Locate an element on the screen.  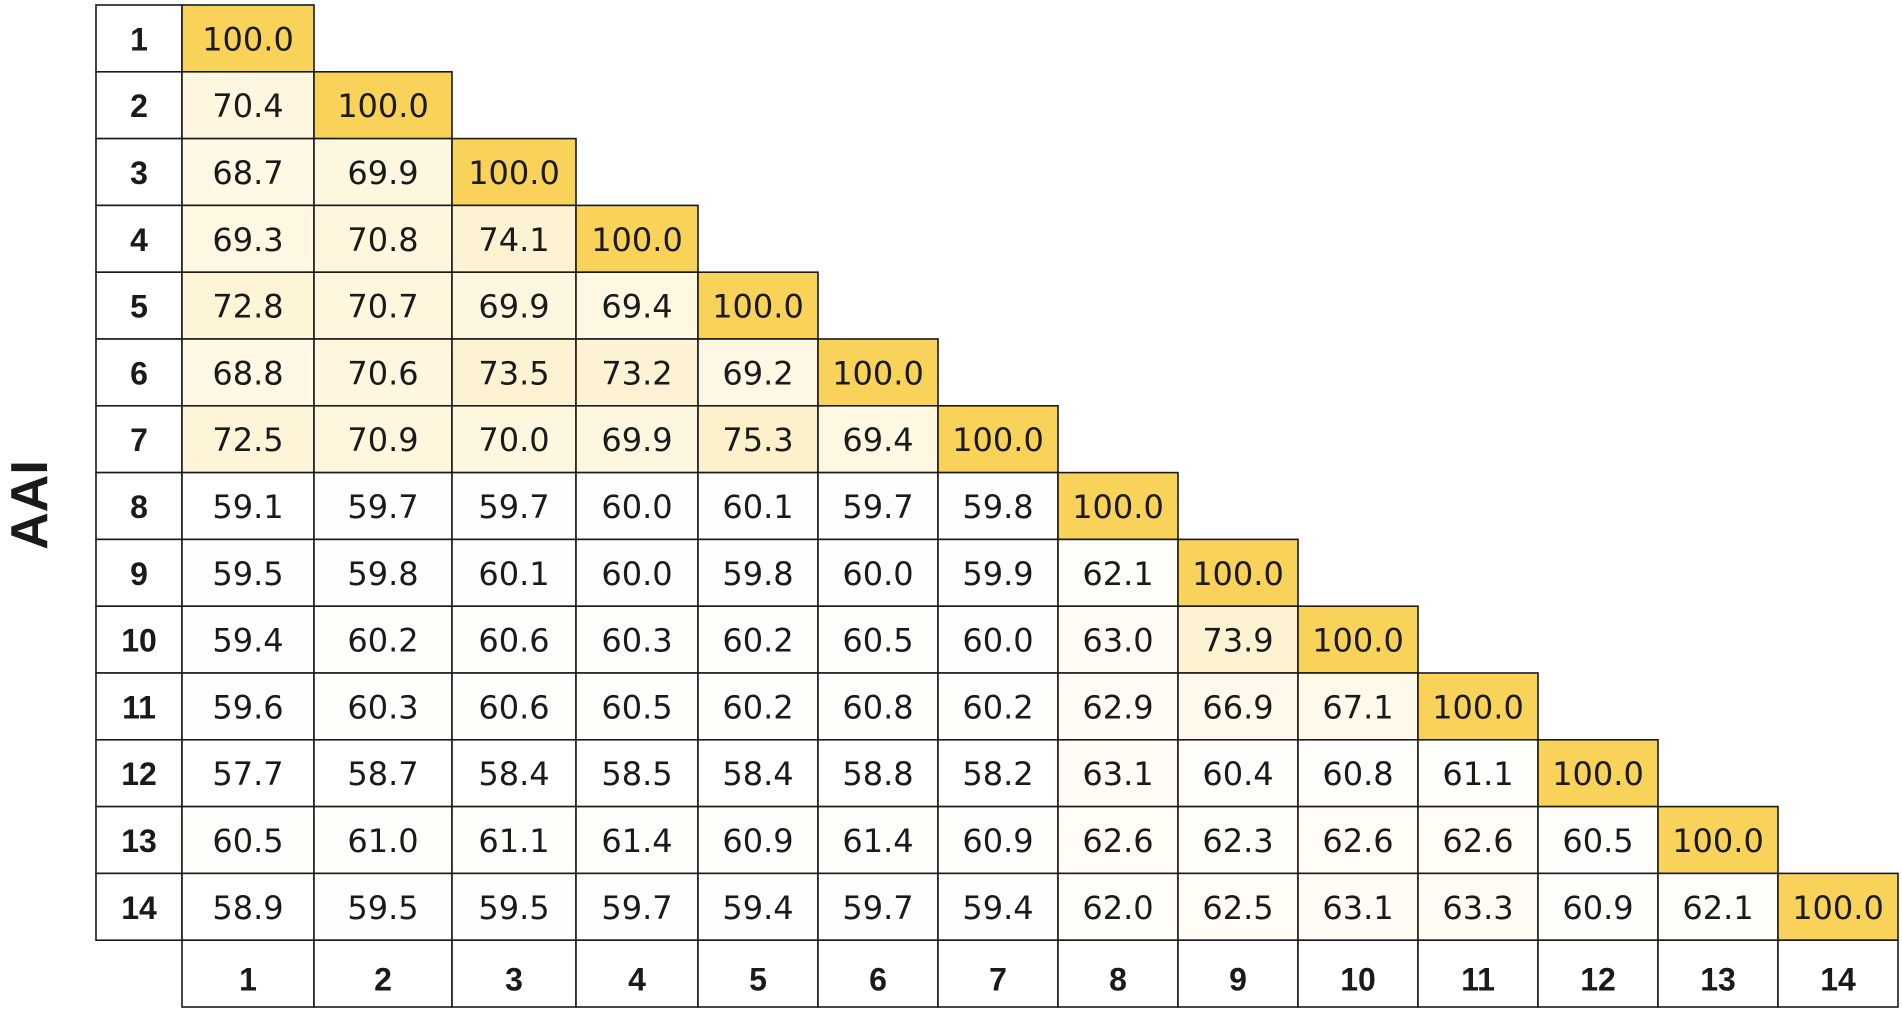
cell-value-label: 61.1 is located at coordinates (513, 841).